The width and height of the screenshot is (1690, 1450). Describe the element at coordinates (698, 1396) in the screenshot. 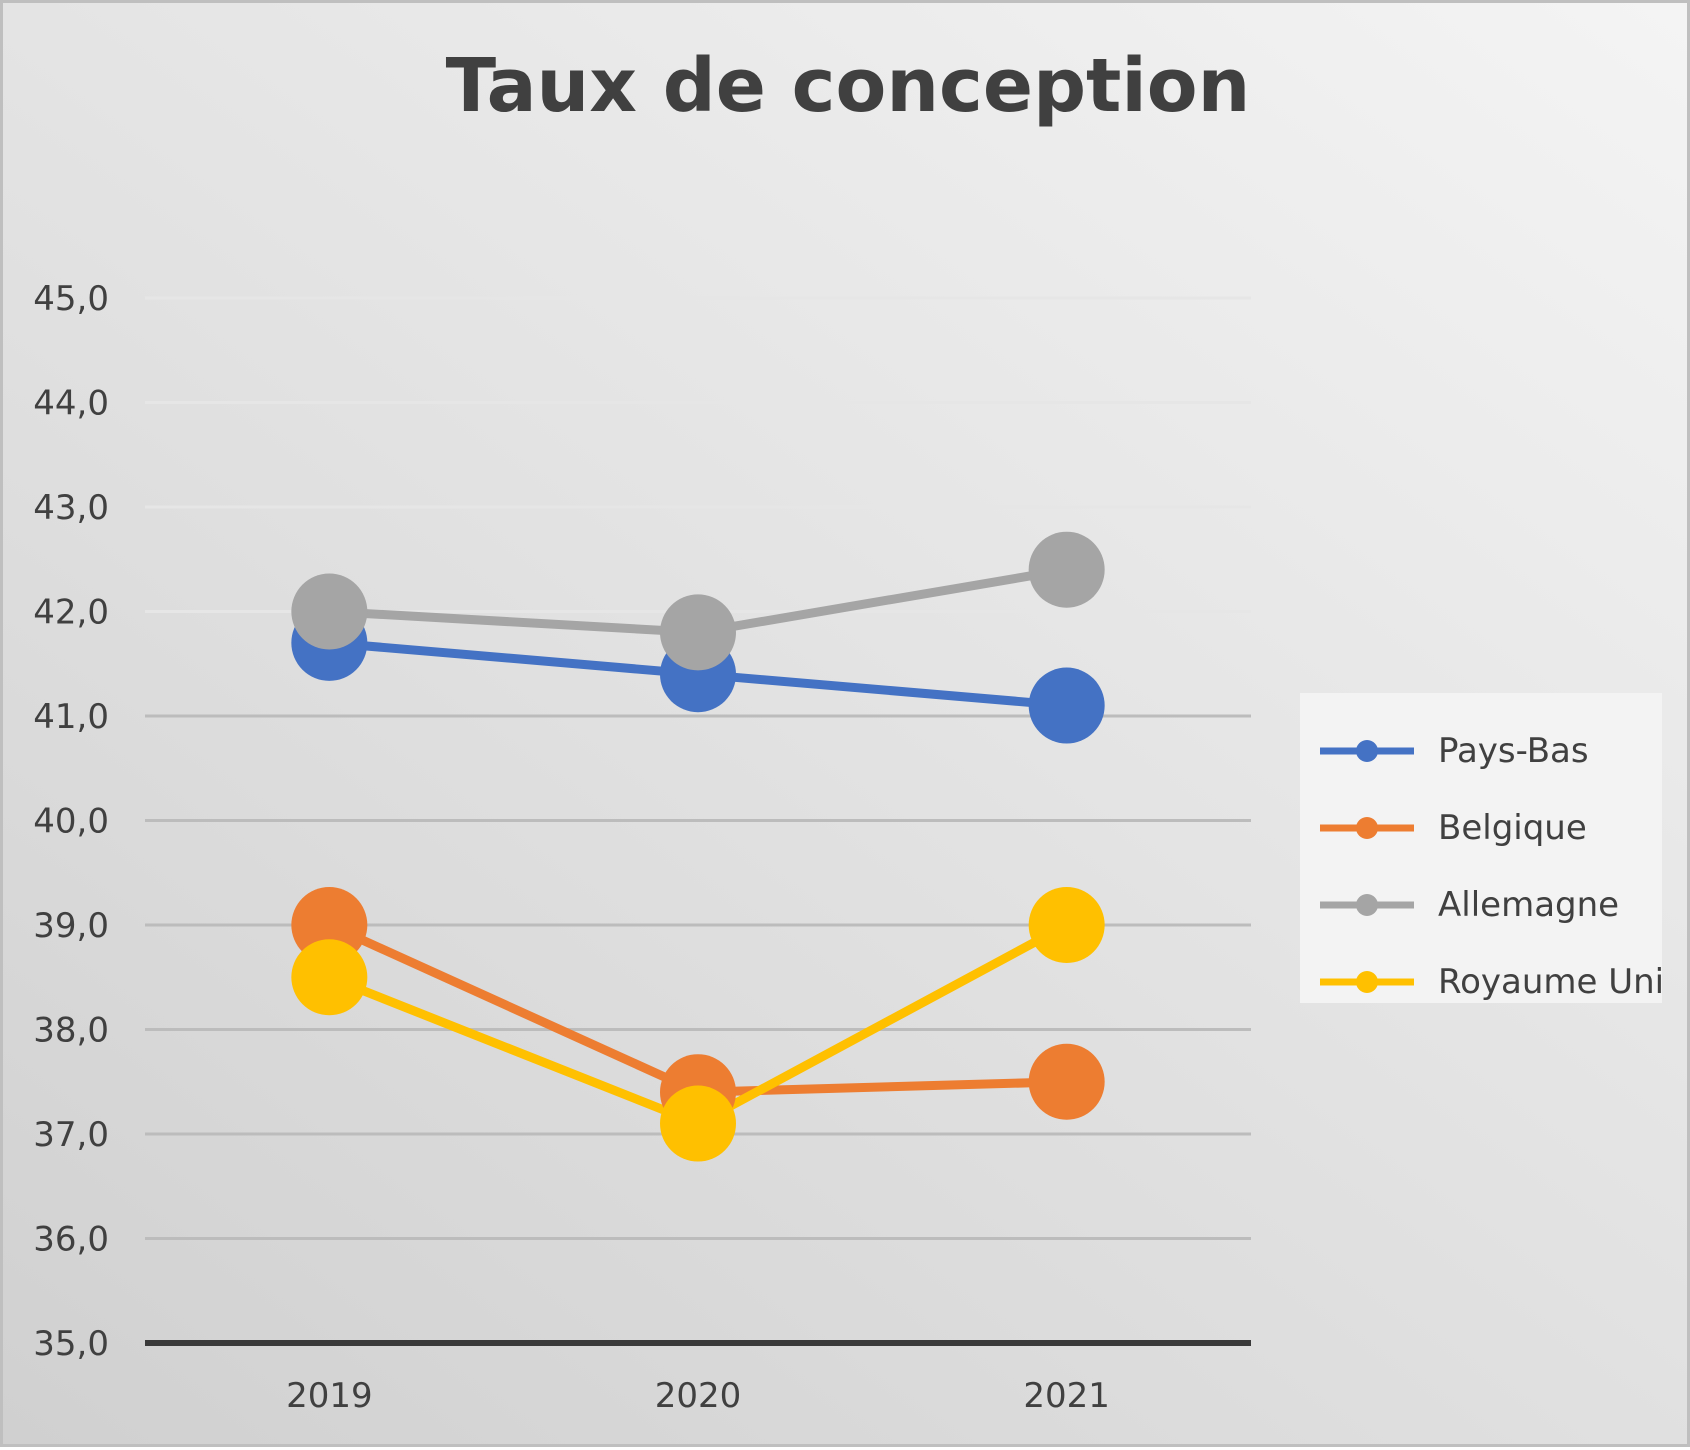

I see `x-tick-label: 2020` at that location.